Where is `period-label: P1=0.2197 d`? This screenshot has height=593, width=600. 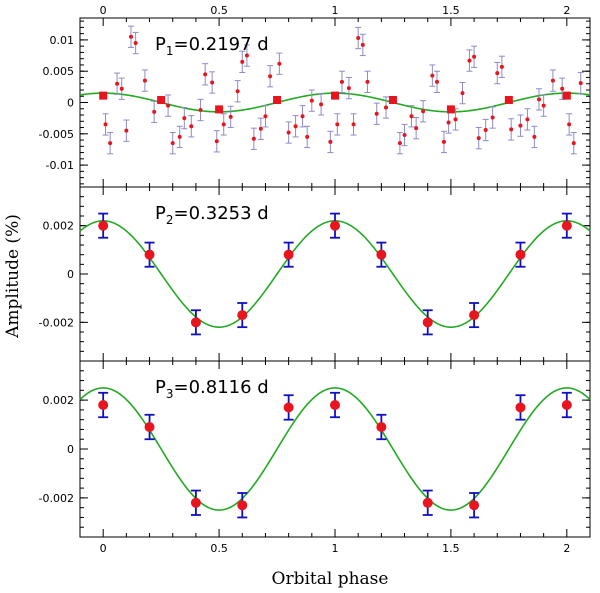
period-label: P1=0.2197 d is located at coordinates (212, 46).